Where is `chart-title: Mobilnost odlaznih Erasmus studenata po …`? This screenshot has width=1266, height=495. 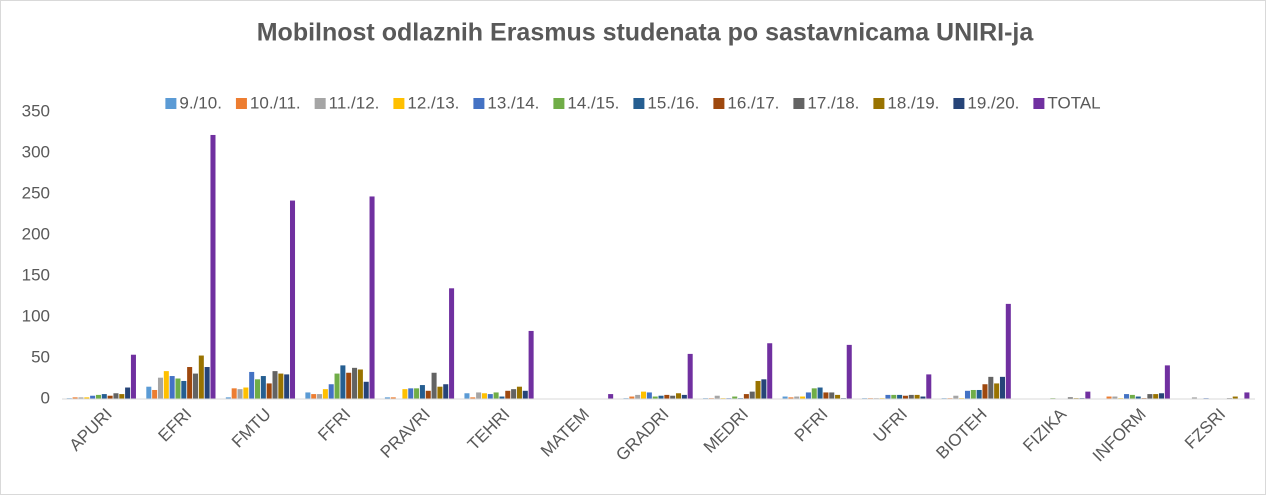 chart-title: Mobilnost odlaznih Erasmus studenata po … is located at coordinates (646, 33).